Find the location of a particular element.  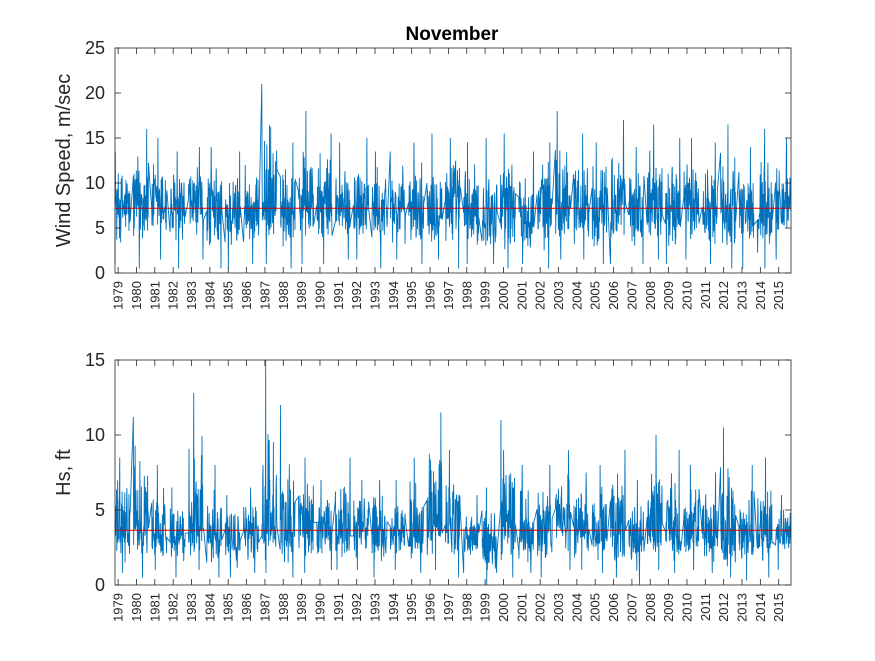

y-tick-label: 20 is located at coordinates (95, 93).